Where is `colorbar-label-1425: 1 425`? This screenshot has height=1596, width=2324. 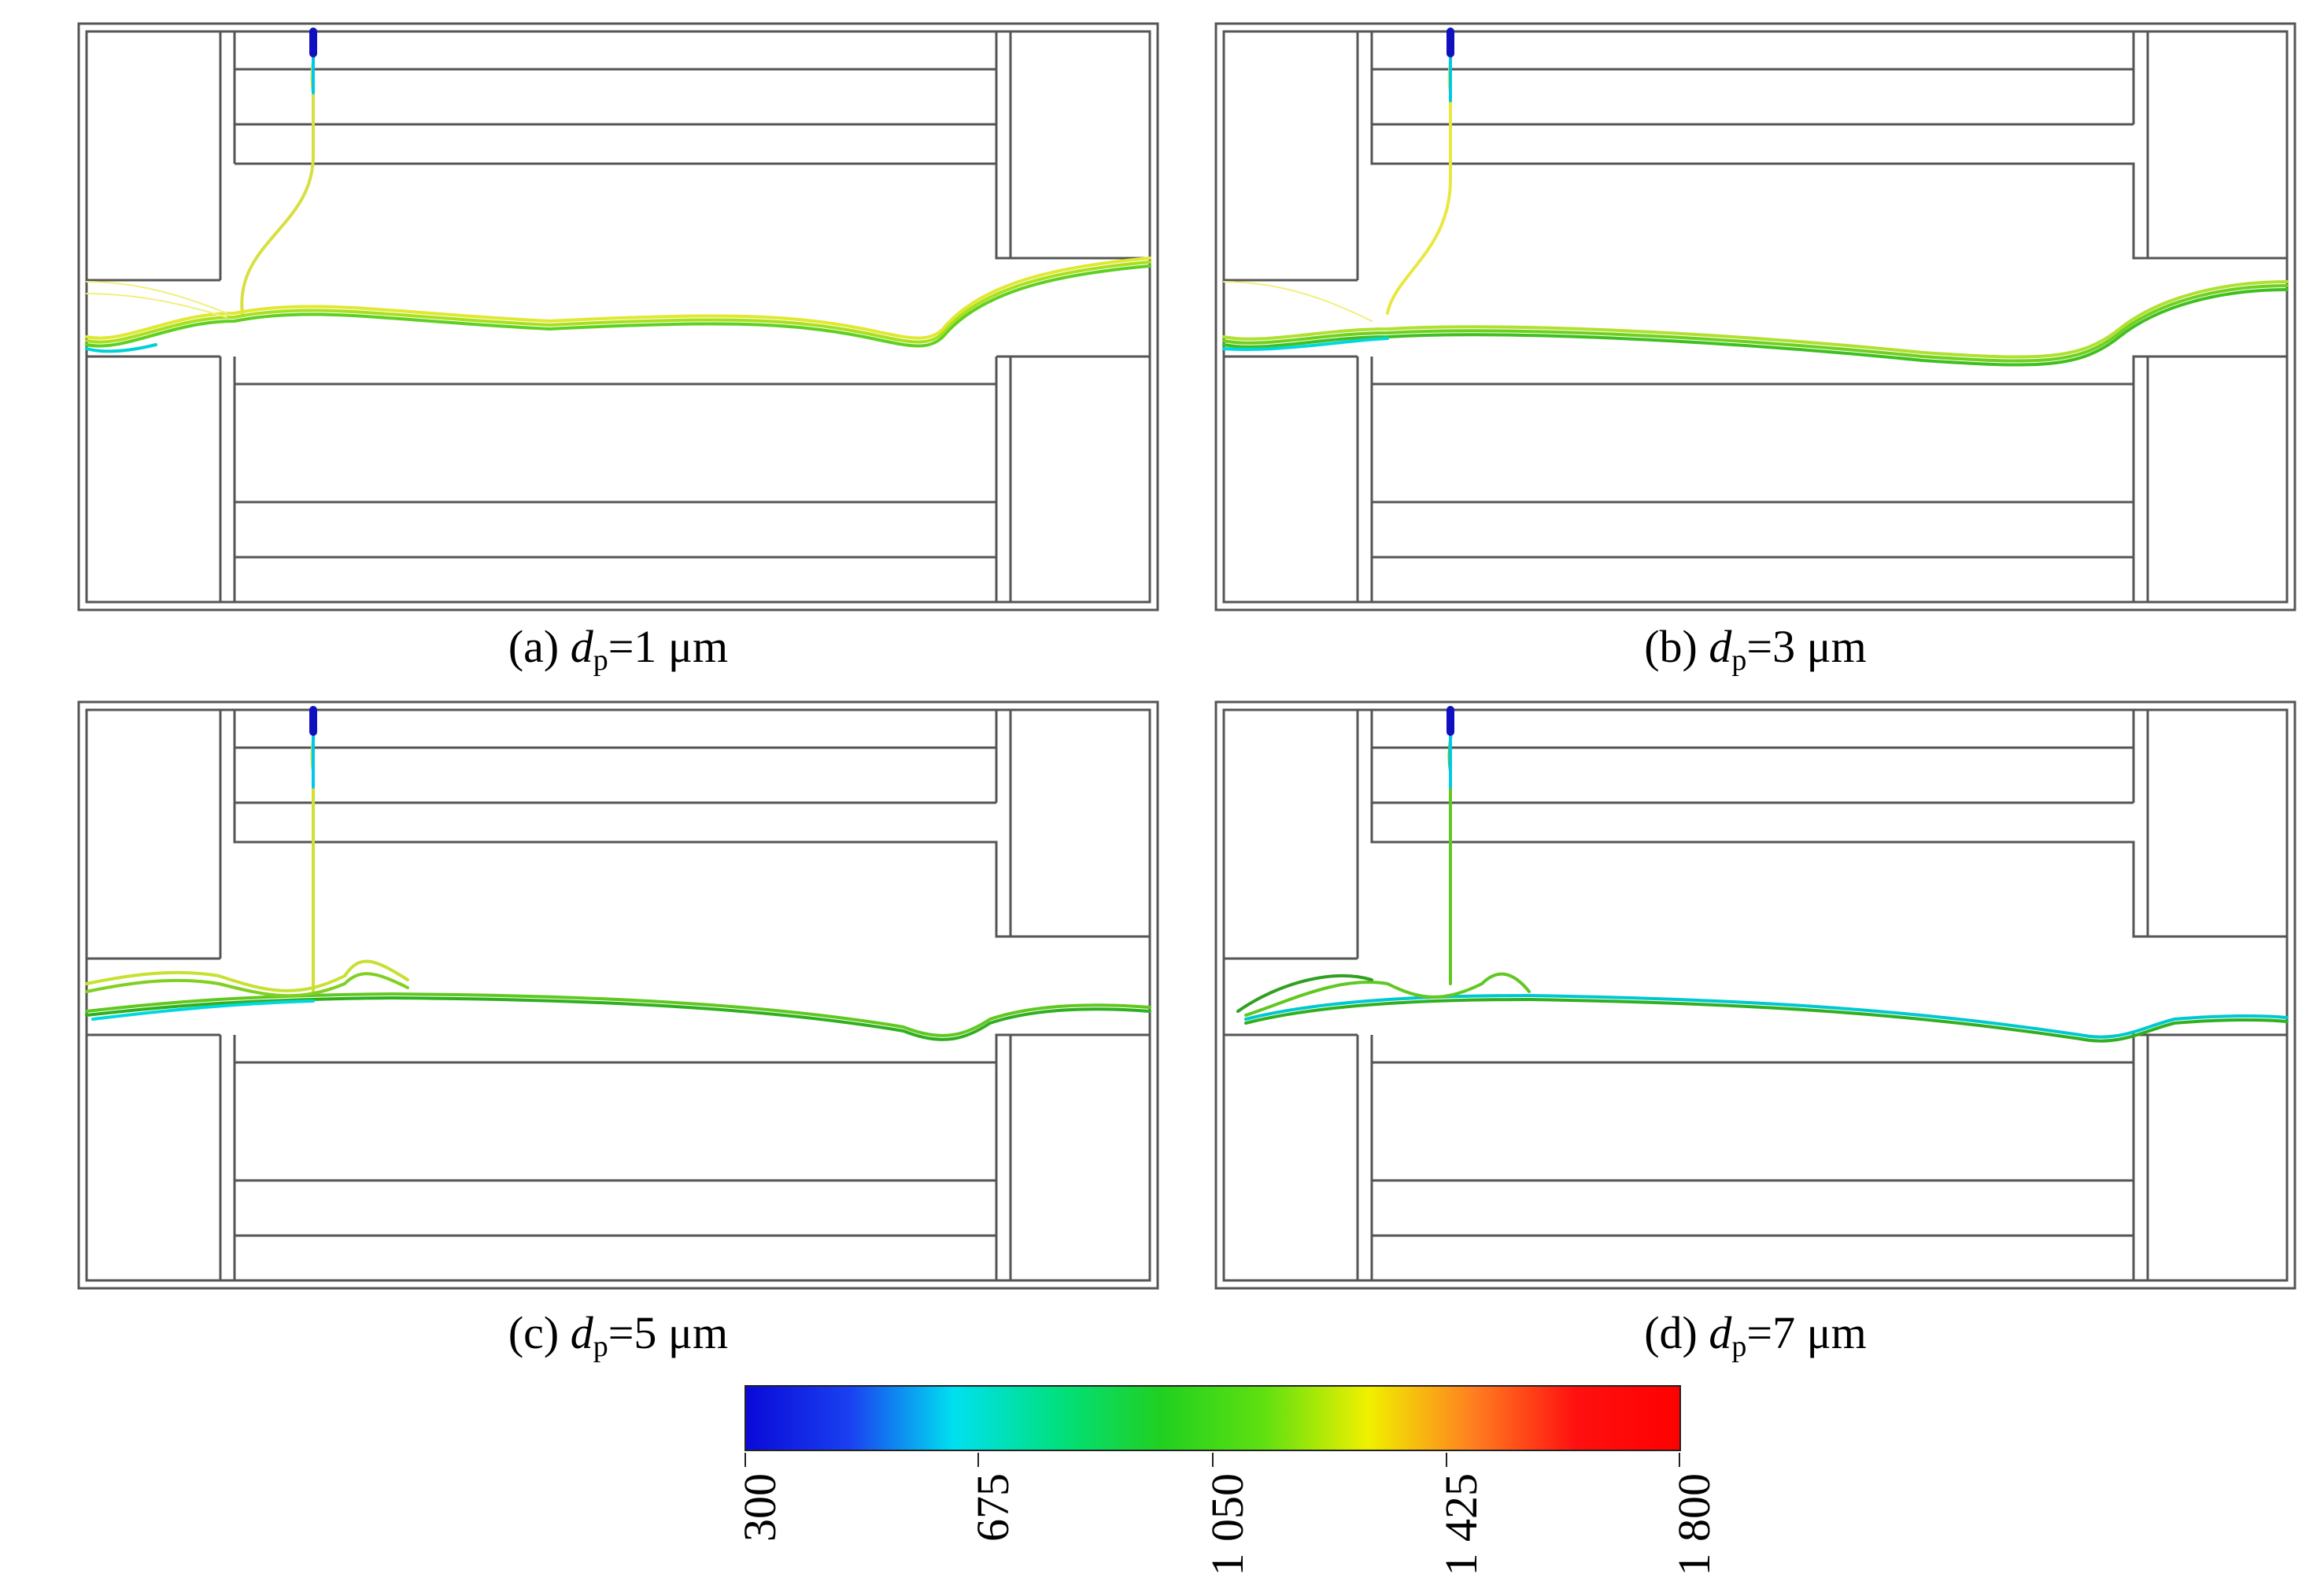 colorbar-label-1425: 1 425 is located at coordinates (1461, 1524).